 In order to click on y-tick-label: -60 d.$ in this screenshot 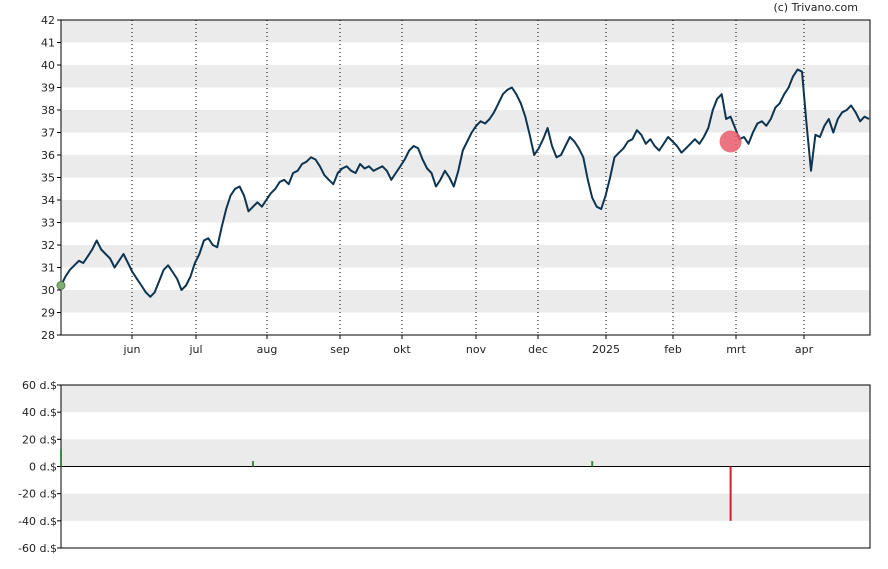, I will do `click(37, 548)`.